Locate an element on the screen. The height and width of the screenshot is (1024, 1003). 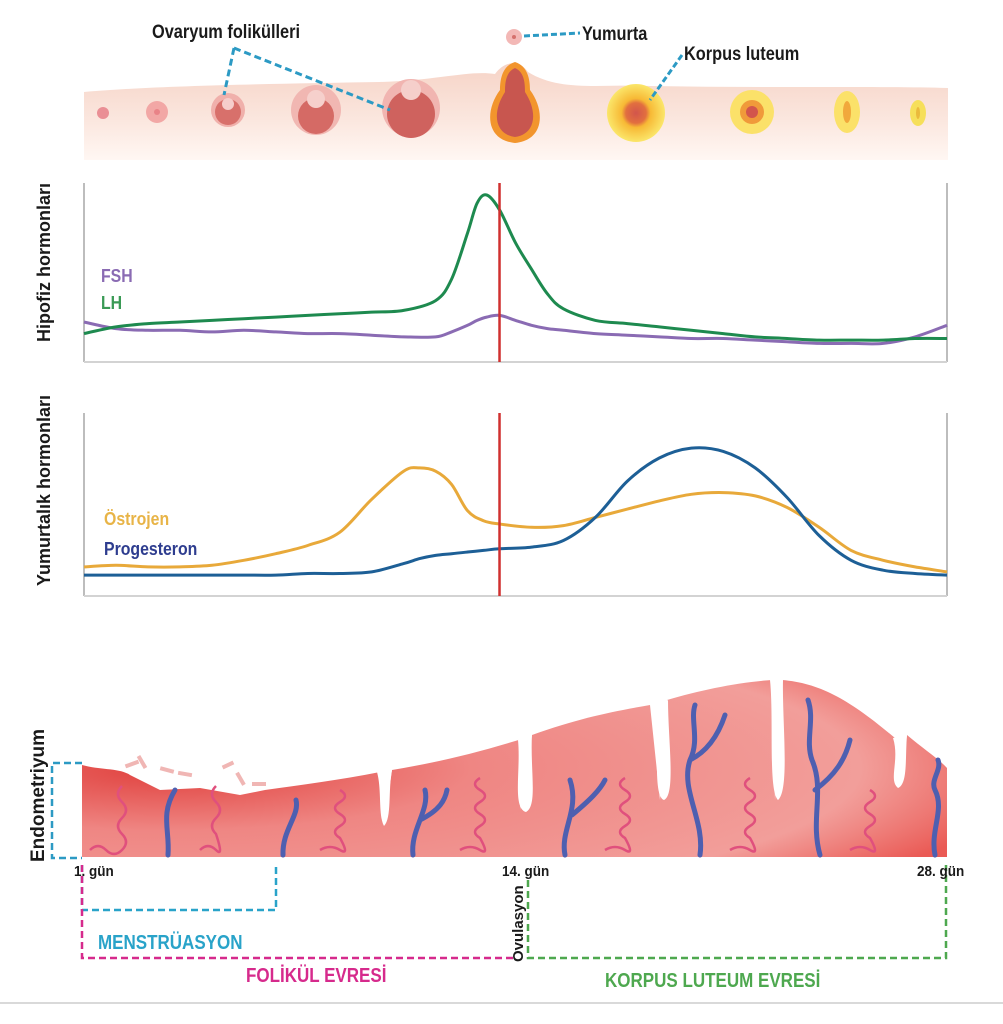
follicle-antral is located at coordinates (316, 110).